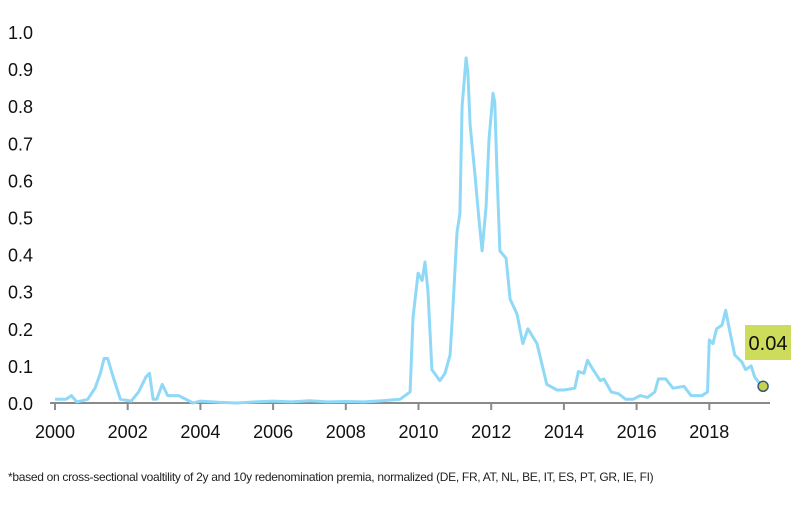 This screenshot has height=509, width=810. I want to click on x-tick-label: 2004, so click(200, 432).